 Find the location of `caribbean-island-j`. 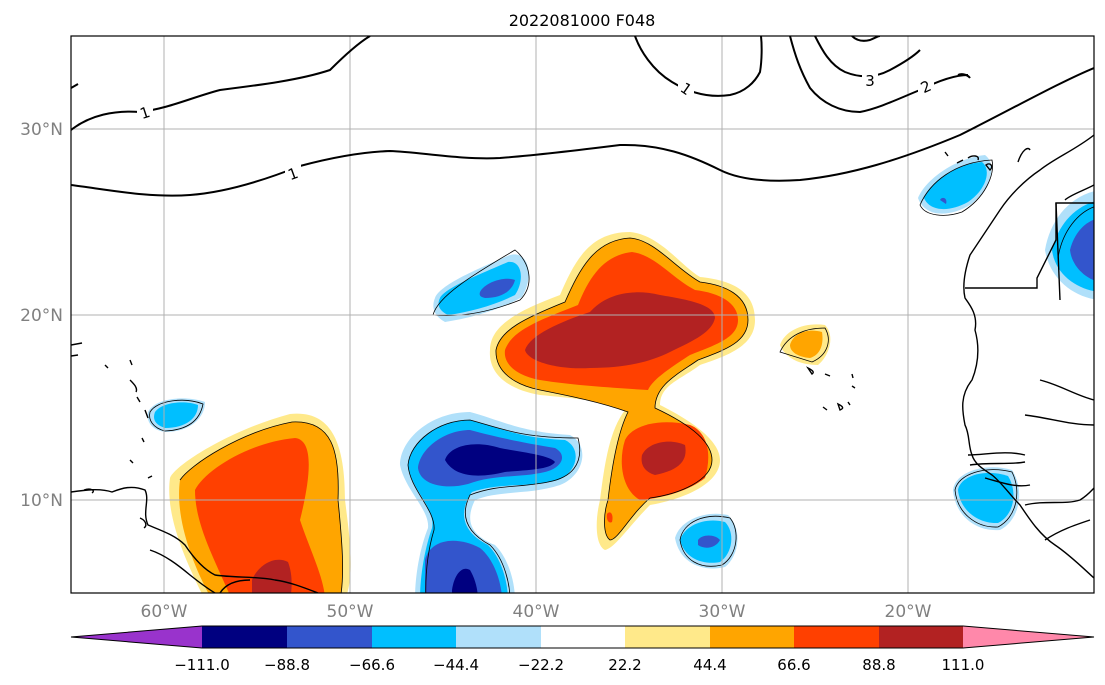

caribbean-island-j is located at coordinates (88, 491).